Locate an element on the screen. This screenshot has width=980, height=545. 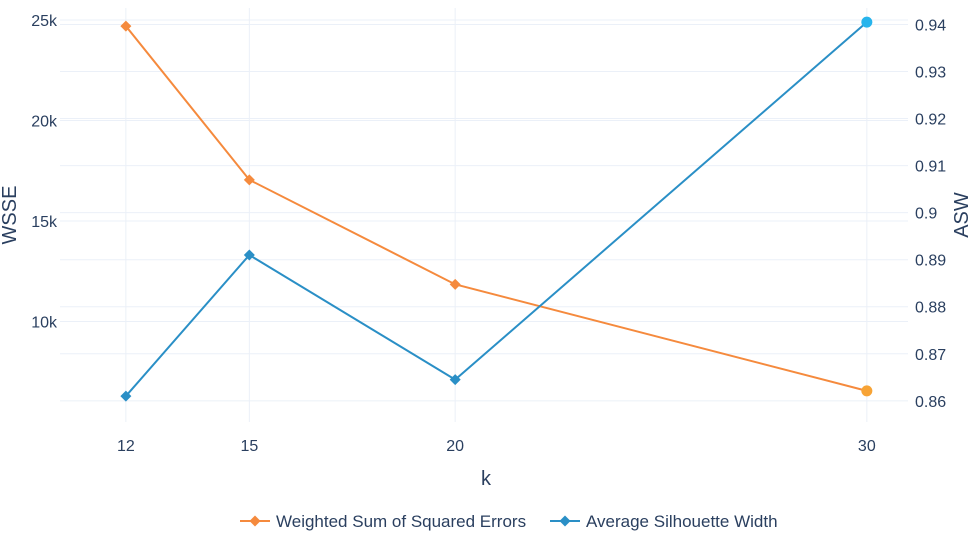
y-right-tick-label: 0.92 is located at coordinates (930, 120).